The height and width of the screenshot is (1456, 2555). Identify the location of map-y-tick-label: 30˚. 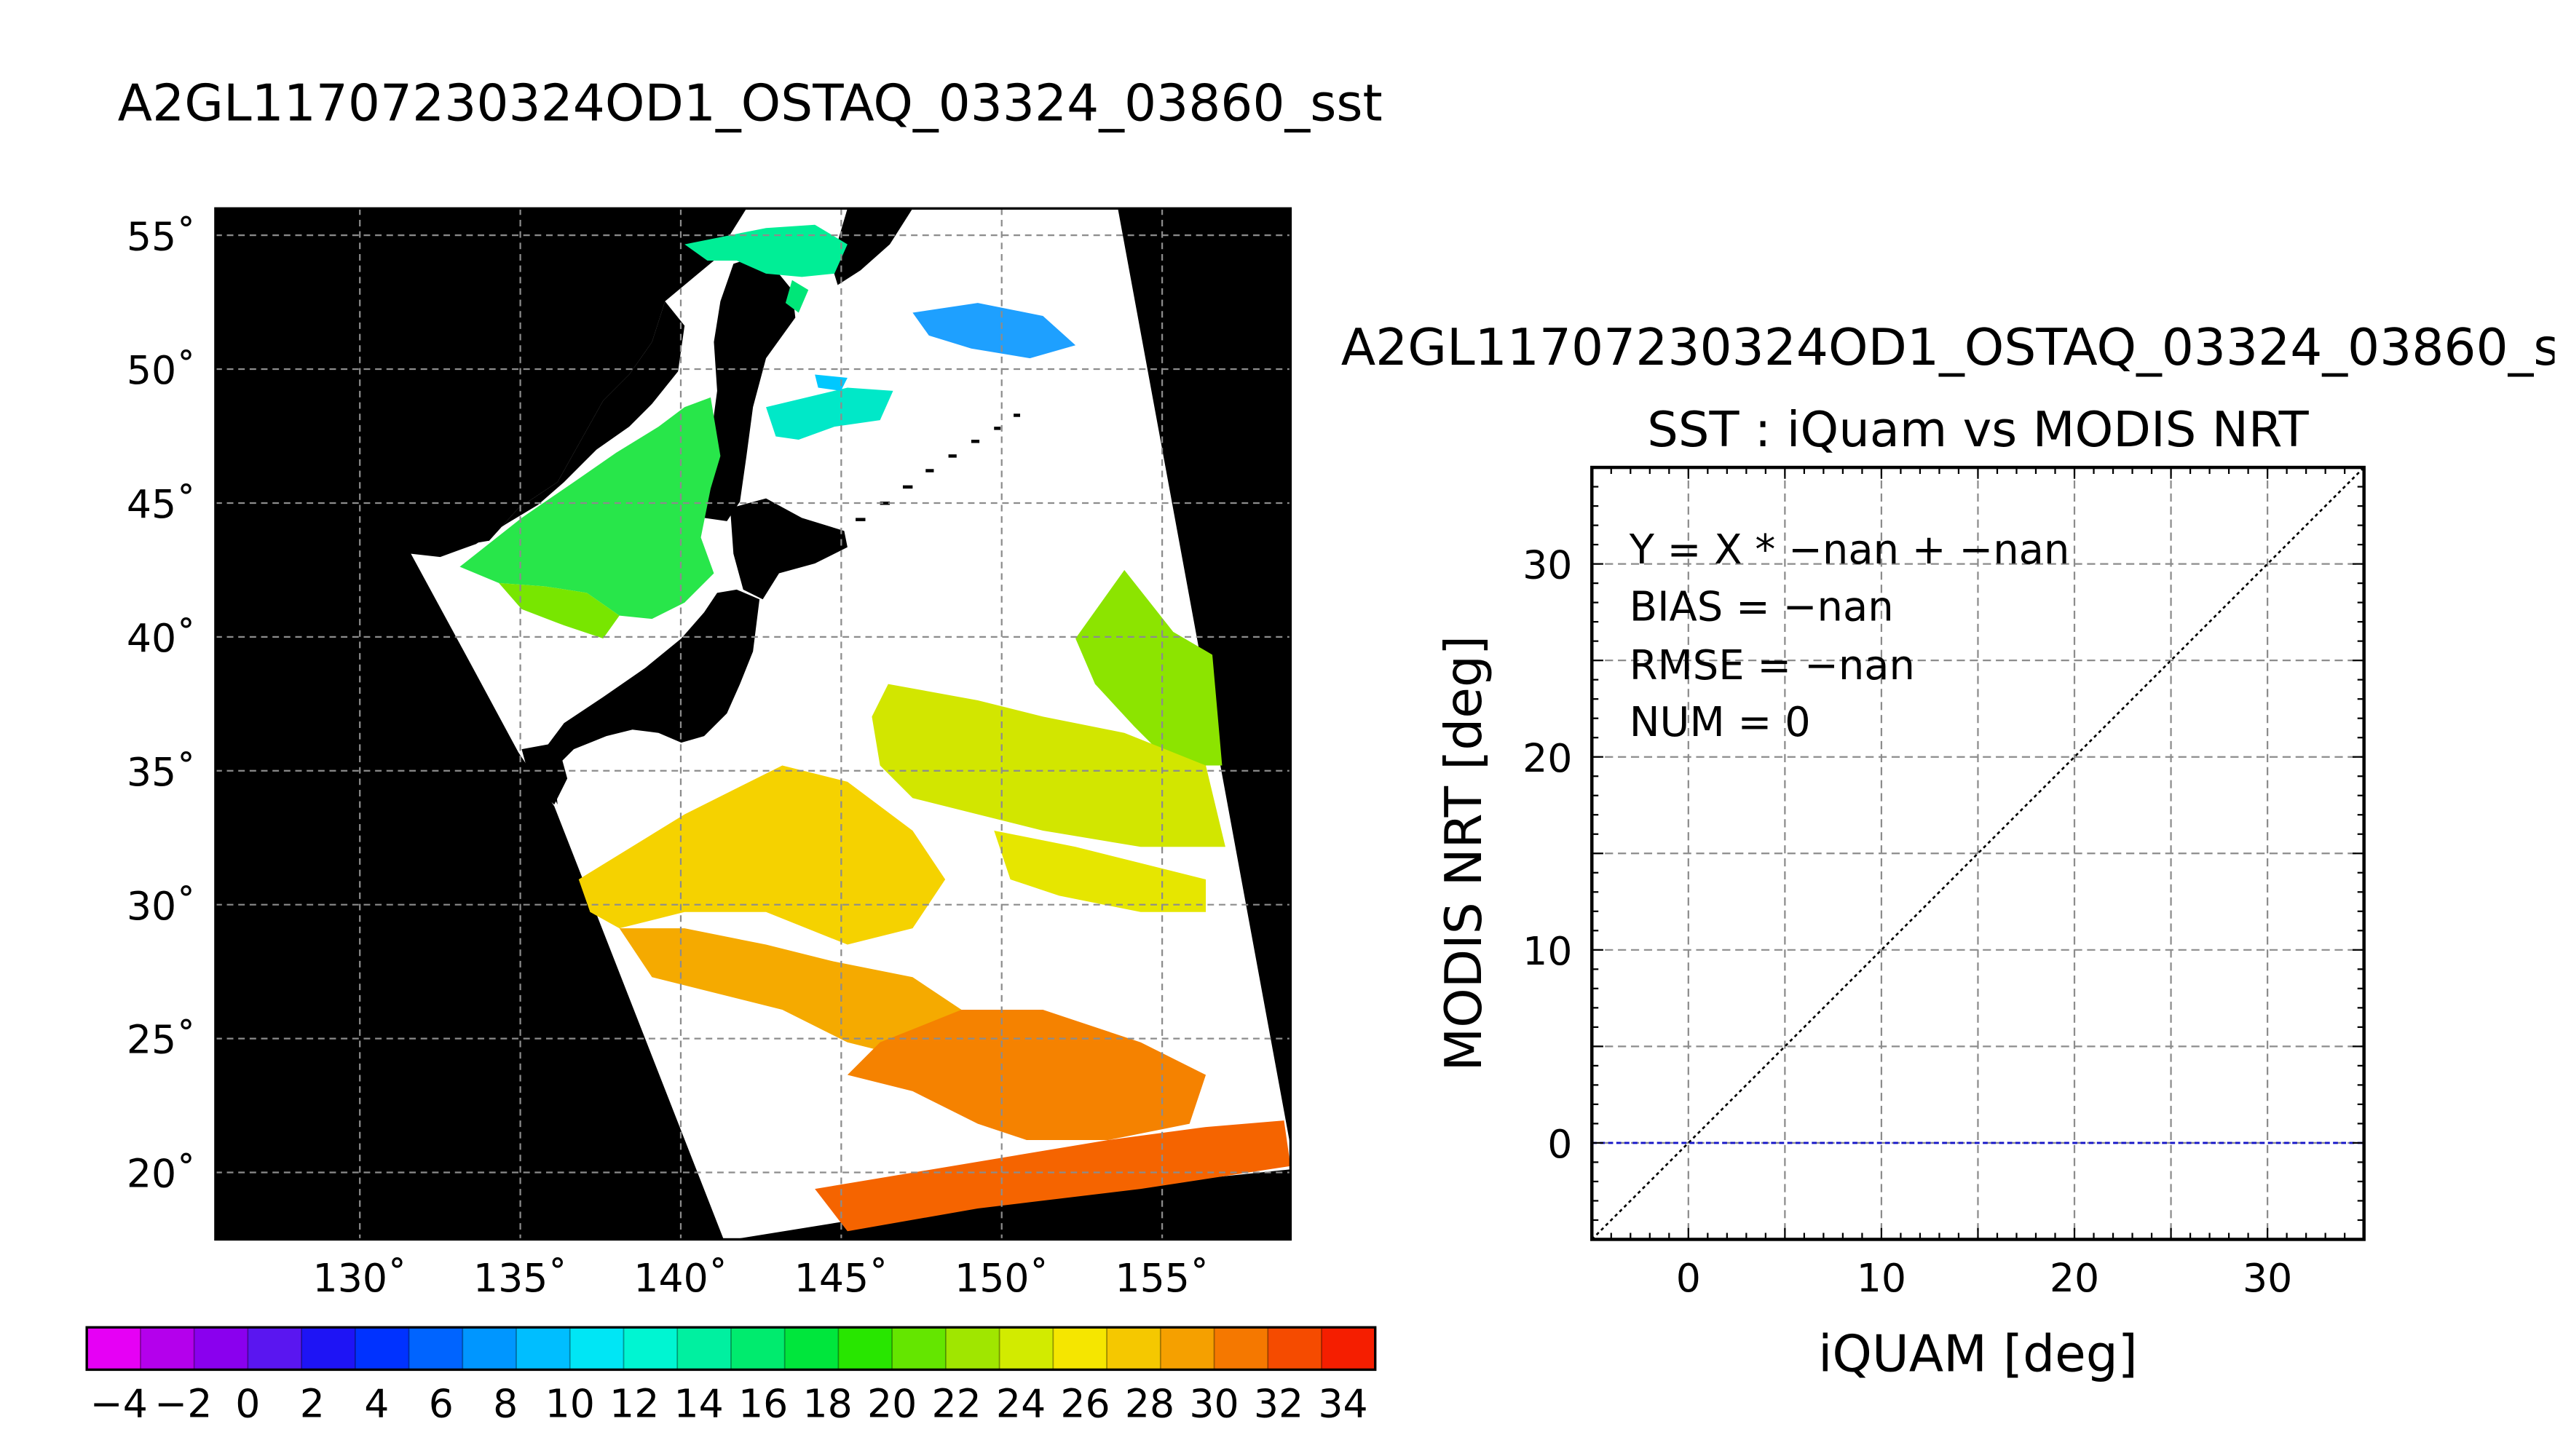
(161, 906).